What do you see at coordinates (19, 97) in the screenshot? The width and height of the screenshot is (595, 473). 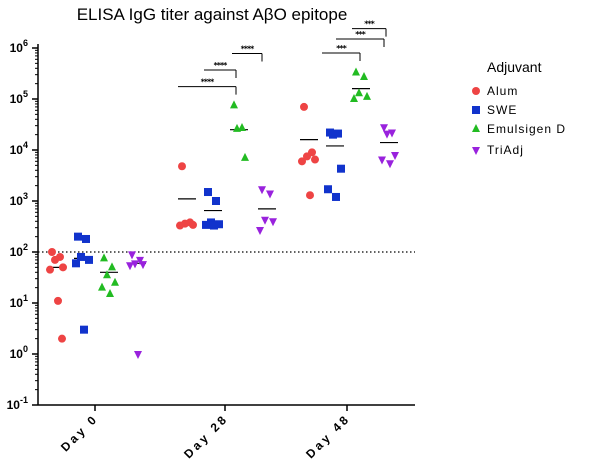 I see `y-tick-label: 10⁵` at bounding box center [19, 97].